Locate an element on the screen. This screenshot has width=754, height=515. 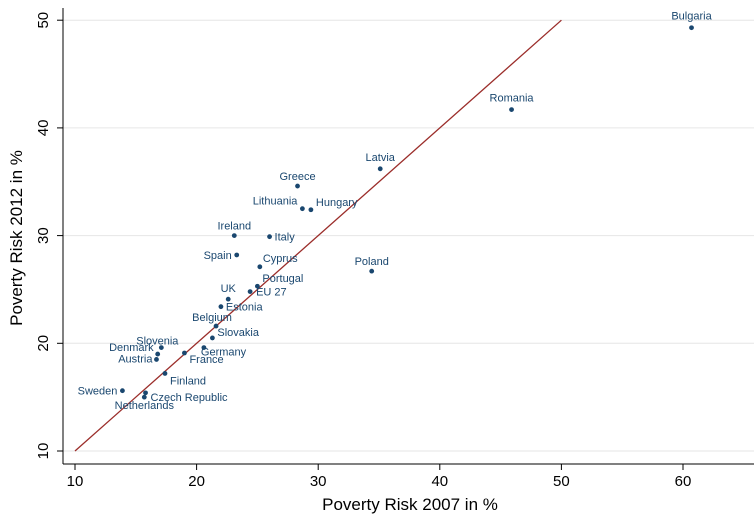
point-label: Sweden is located at coordinates (98, 392).